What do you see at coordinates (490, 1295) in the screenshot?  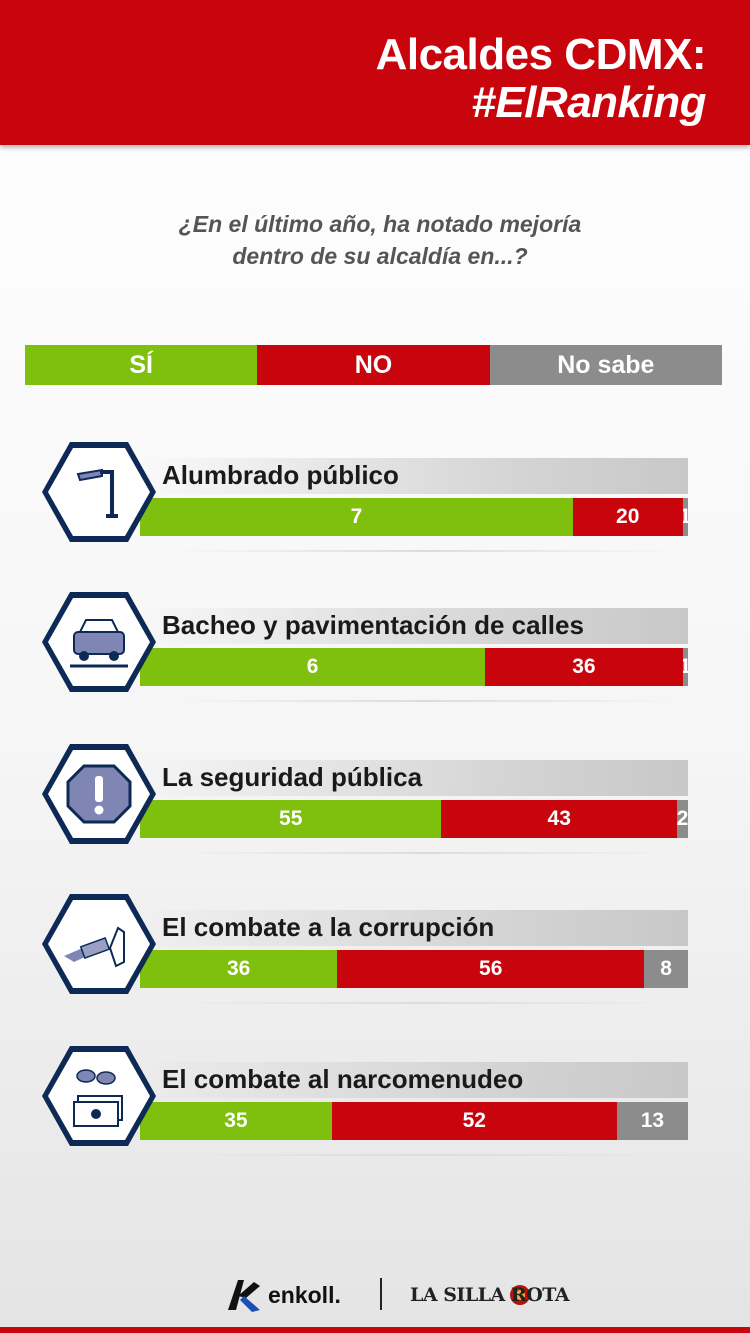 I see `silla-rota-logo-text: LA SILLA ROTA` at bounding box center [490, 1295].